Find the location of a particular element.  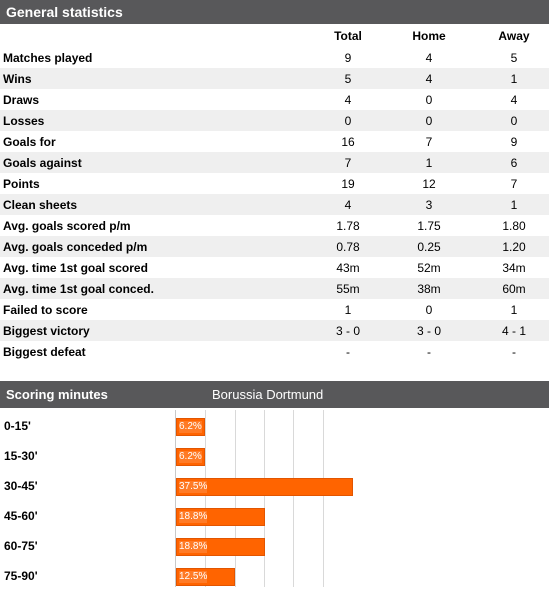

general-statistics-header: General statistics is located at coordinates (274, 12).